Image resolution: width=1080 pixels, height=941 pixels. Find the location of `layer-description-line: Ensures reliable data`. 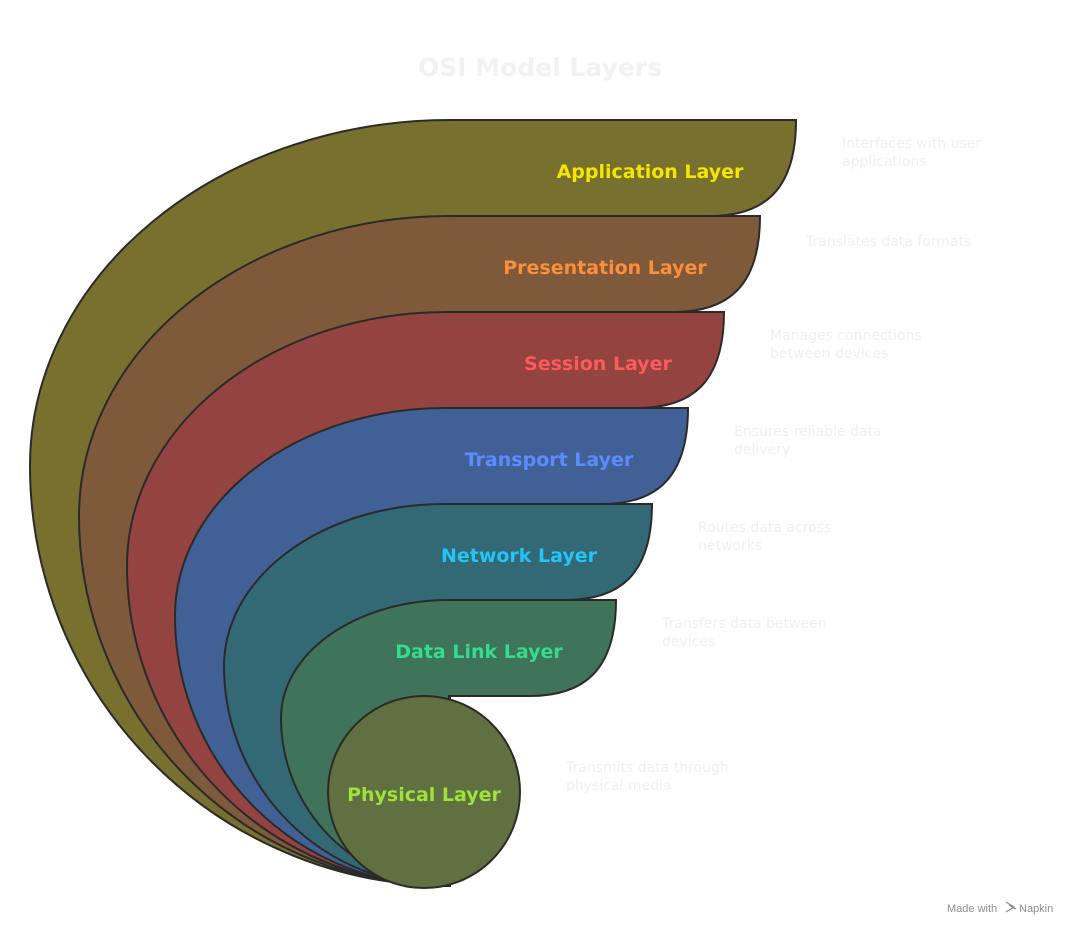

layer-description-line: Ensures reliable data is located at coordinates (808, 432).